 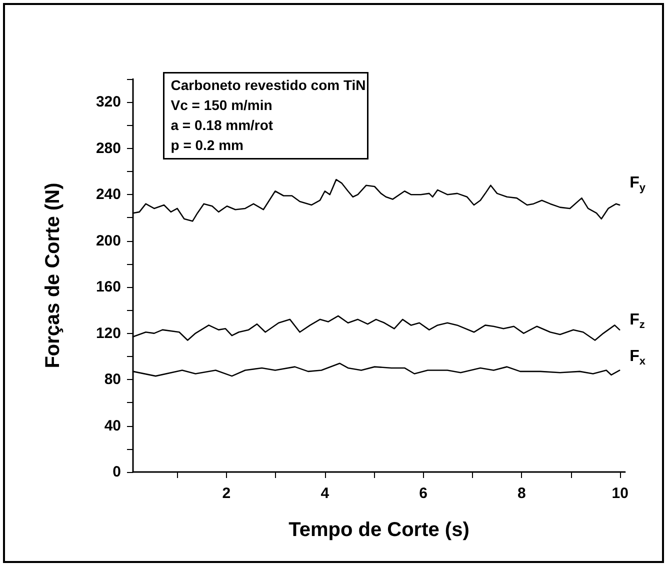 I want to click on annotation: p = 0.2 mm, so click(x=207, y=144).